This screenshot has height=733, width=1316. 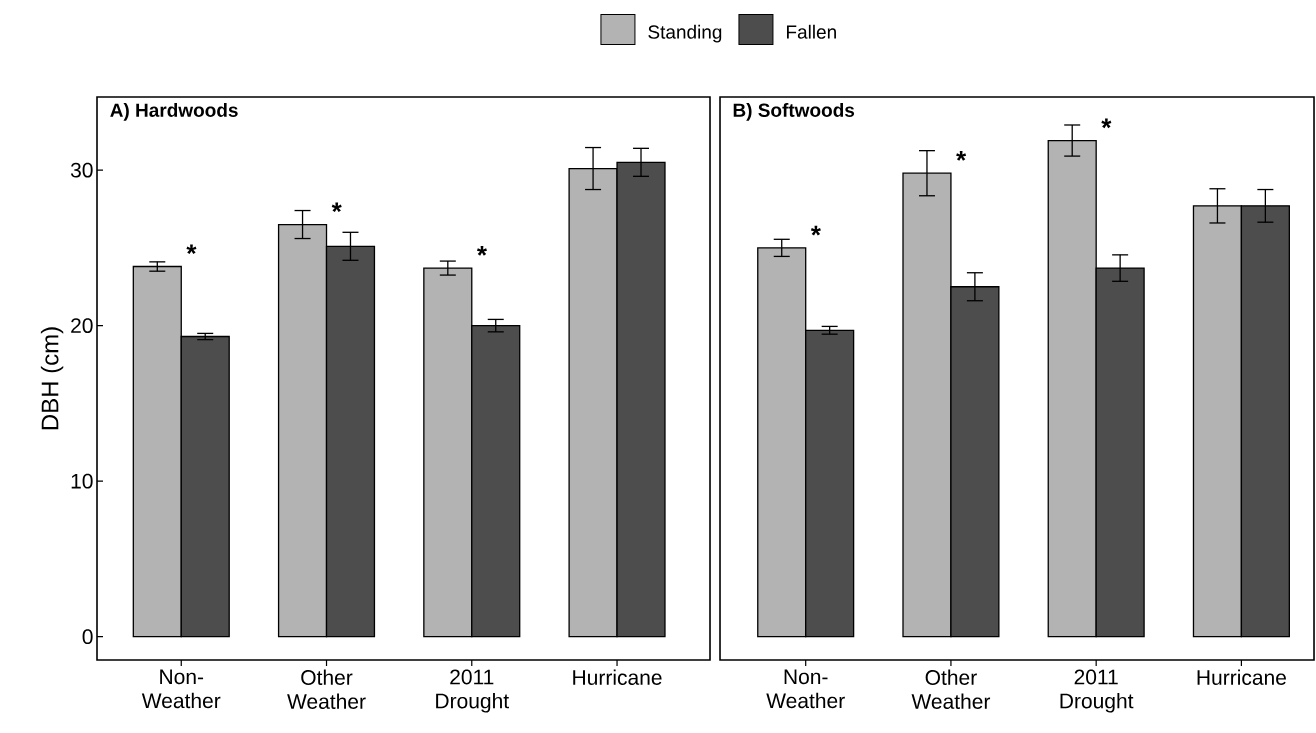 I want to click on chart-title: A) Hardwoods, so click(x=174, y=111).